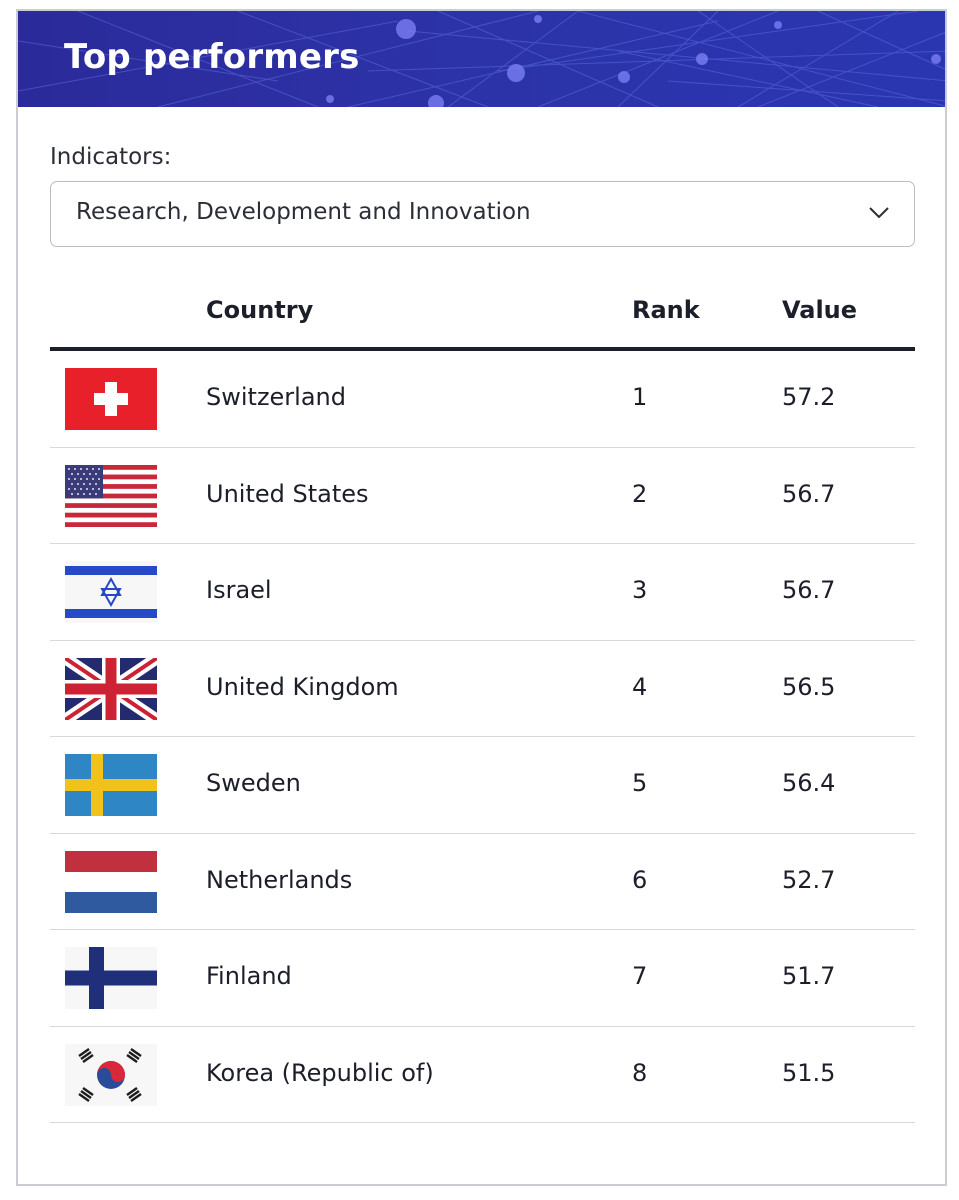 This screenshot has width=959, height=1200. I want to click on column-header-value: Value, so click(820, 310).